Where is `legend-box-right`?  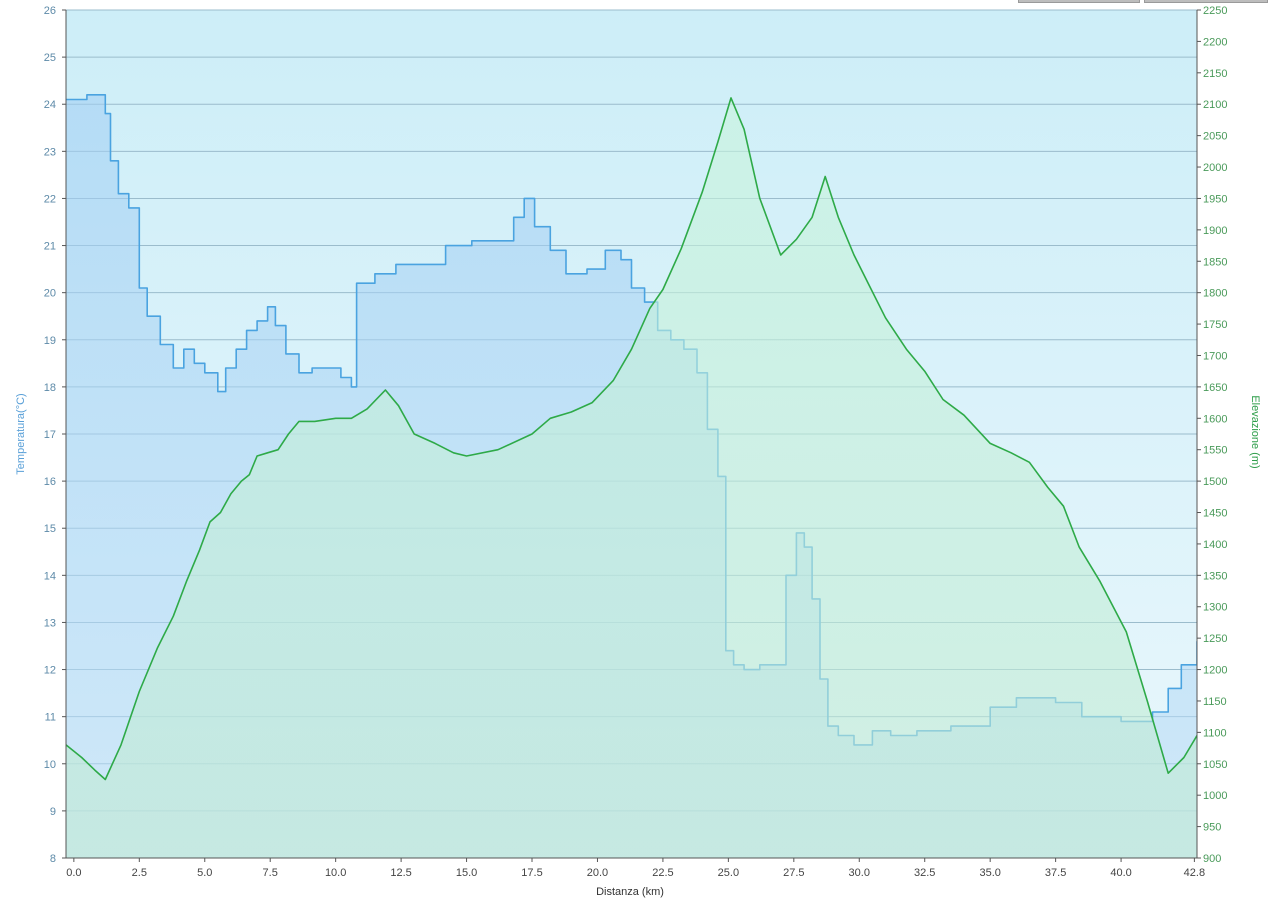 legend-box-right is located at coordinates (1206, 1).